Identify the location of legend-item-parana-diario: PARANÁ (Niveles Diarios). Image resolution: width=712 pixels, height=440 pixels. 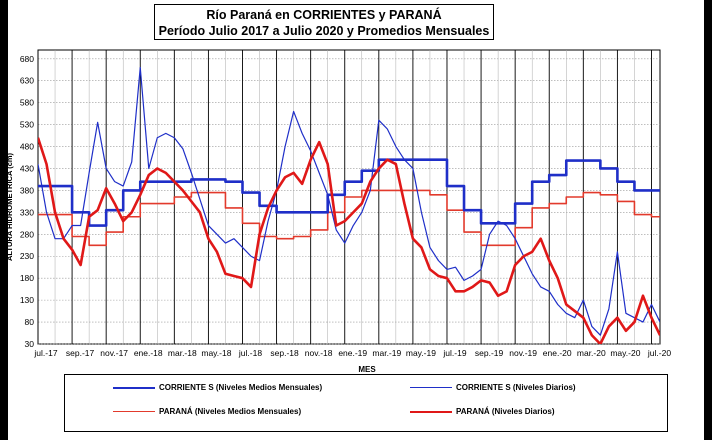
(482, 411).